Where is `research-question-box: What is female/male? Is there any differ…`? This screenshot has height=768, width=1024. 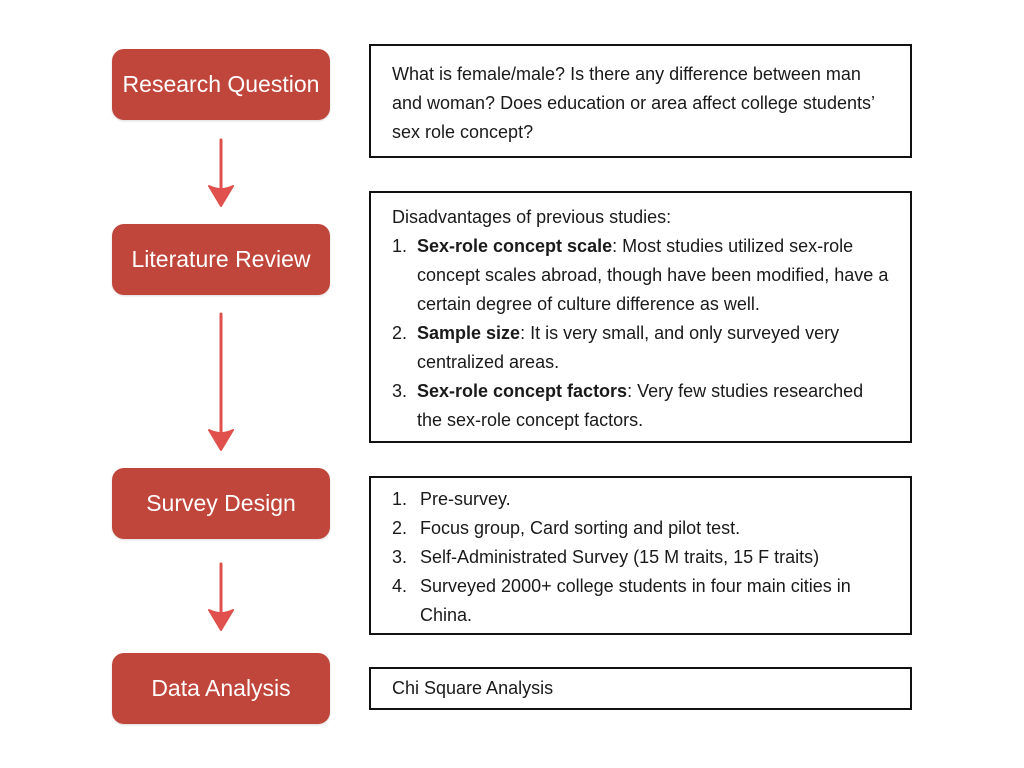
research-question-box: What is female/male? Is there any differ… is located at coordinates (640, 101).